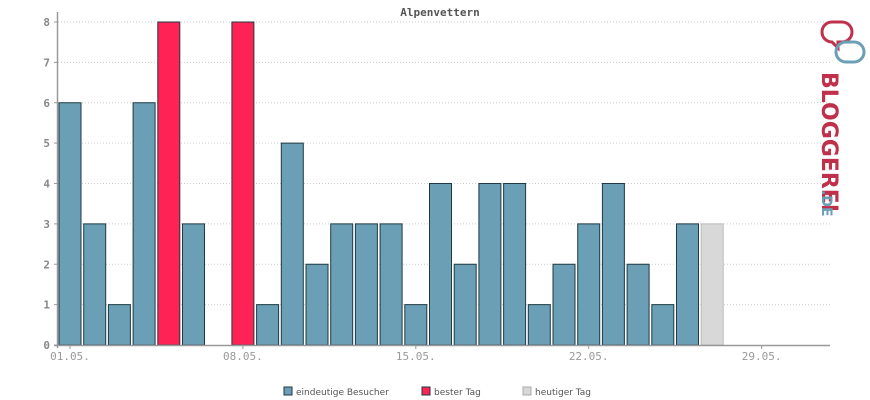 The image size is (870, 400). What do you see at coordinates (762, 356) in the screenshot?
I see `x-tick-label: 29.05.` at bounding box center [762, 356].